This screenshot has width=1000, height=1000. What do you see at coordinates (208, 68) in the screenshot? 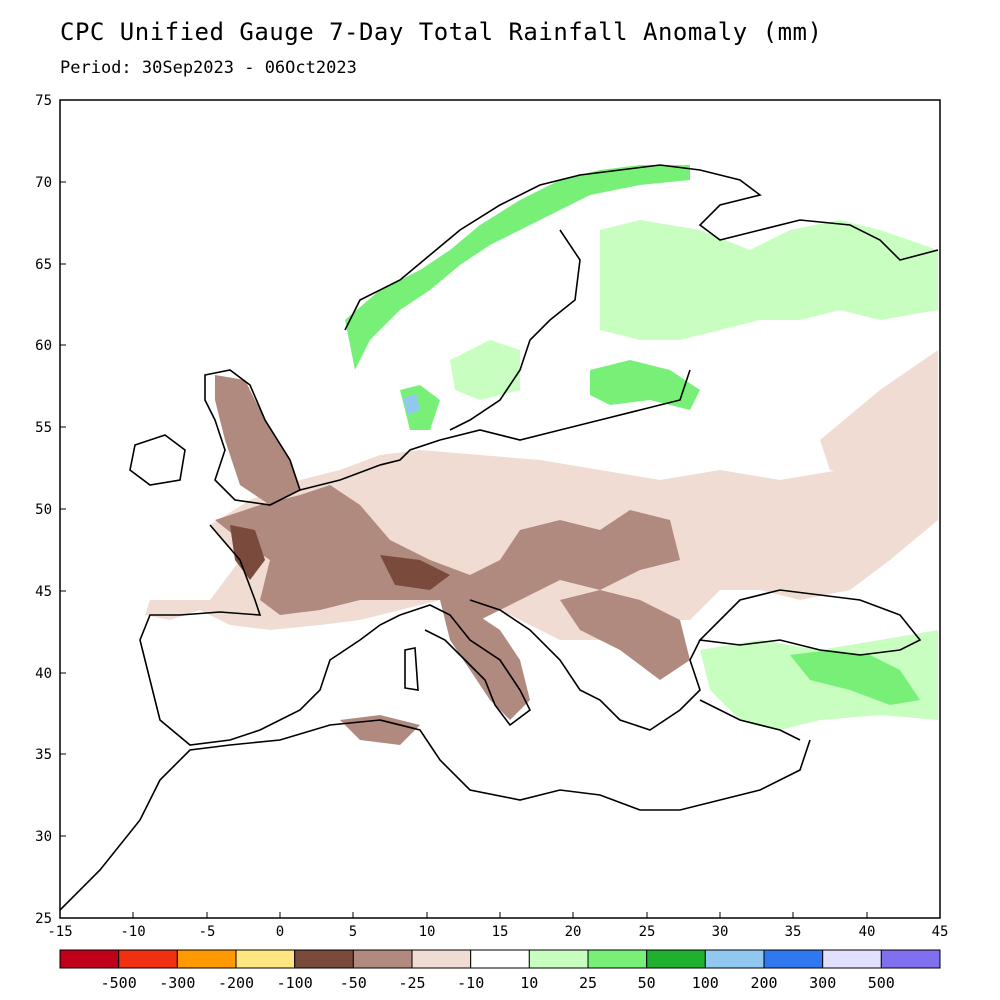
I see `period-subtitle: Period: 30Sep2023 - 06Oct2023` at bounding box center [208, 68].